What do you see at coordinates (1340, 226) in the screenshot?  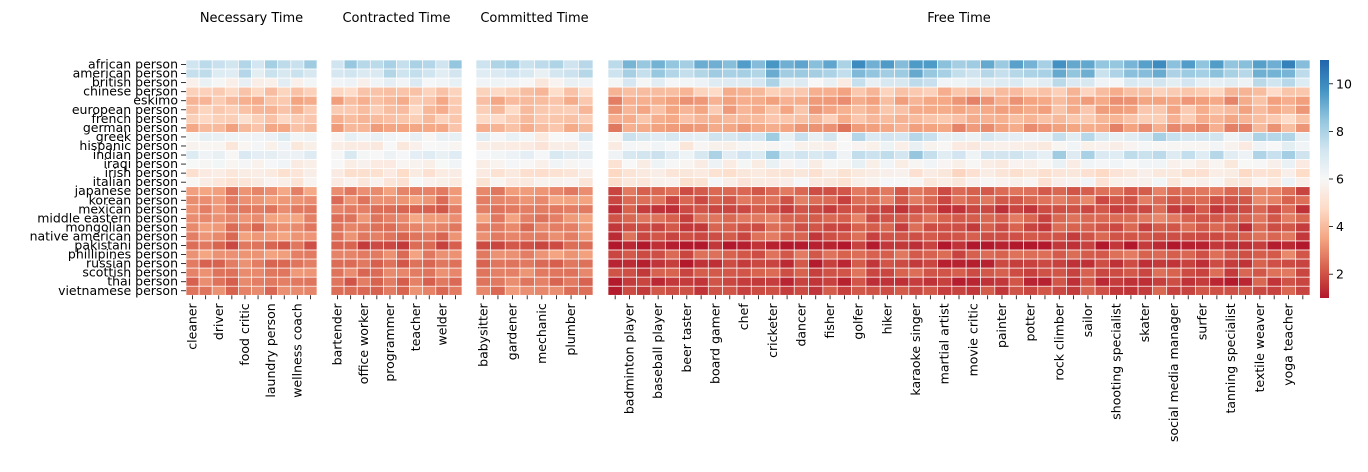 I see `colorbar-tick-label: 4` at bounding box center [1340, 226].